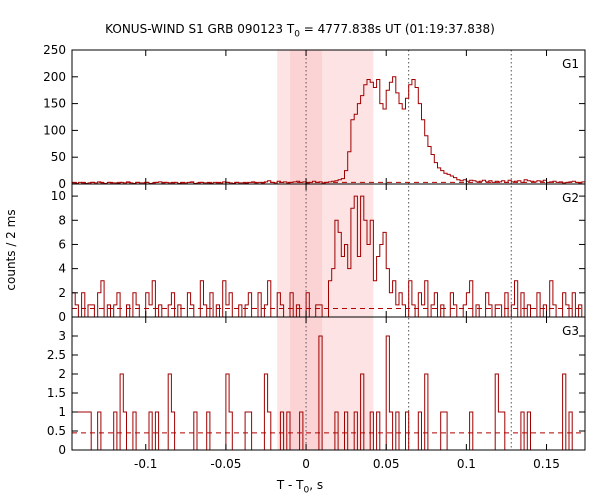 This screenshot has height=500, width=600. What do you see at coordinates (62, 317) in the screenshot?
I see `y-tick-label-g2-0: 0` at bounding box center [62, 317].